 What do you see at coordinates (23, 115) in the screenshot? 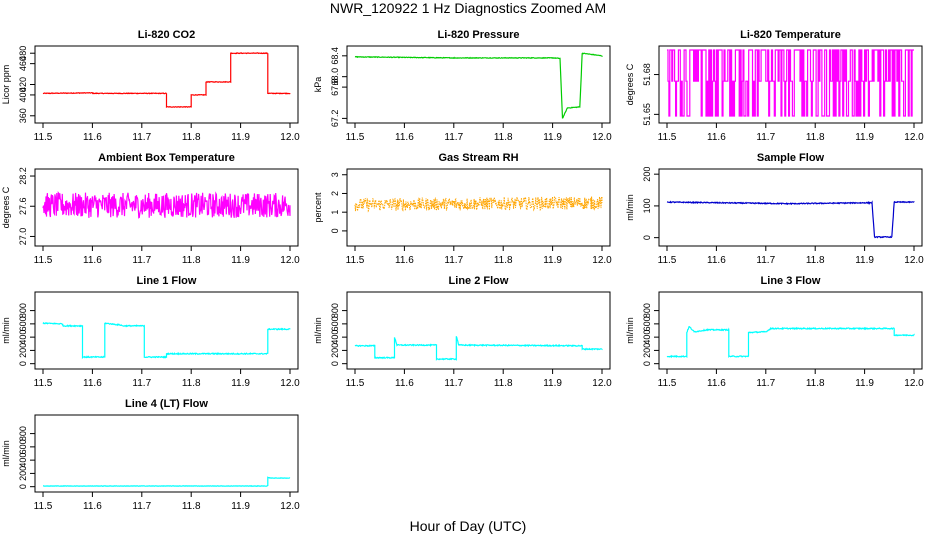
I see `y-tick-label: 360` at bounding box center [23, 115].